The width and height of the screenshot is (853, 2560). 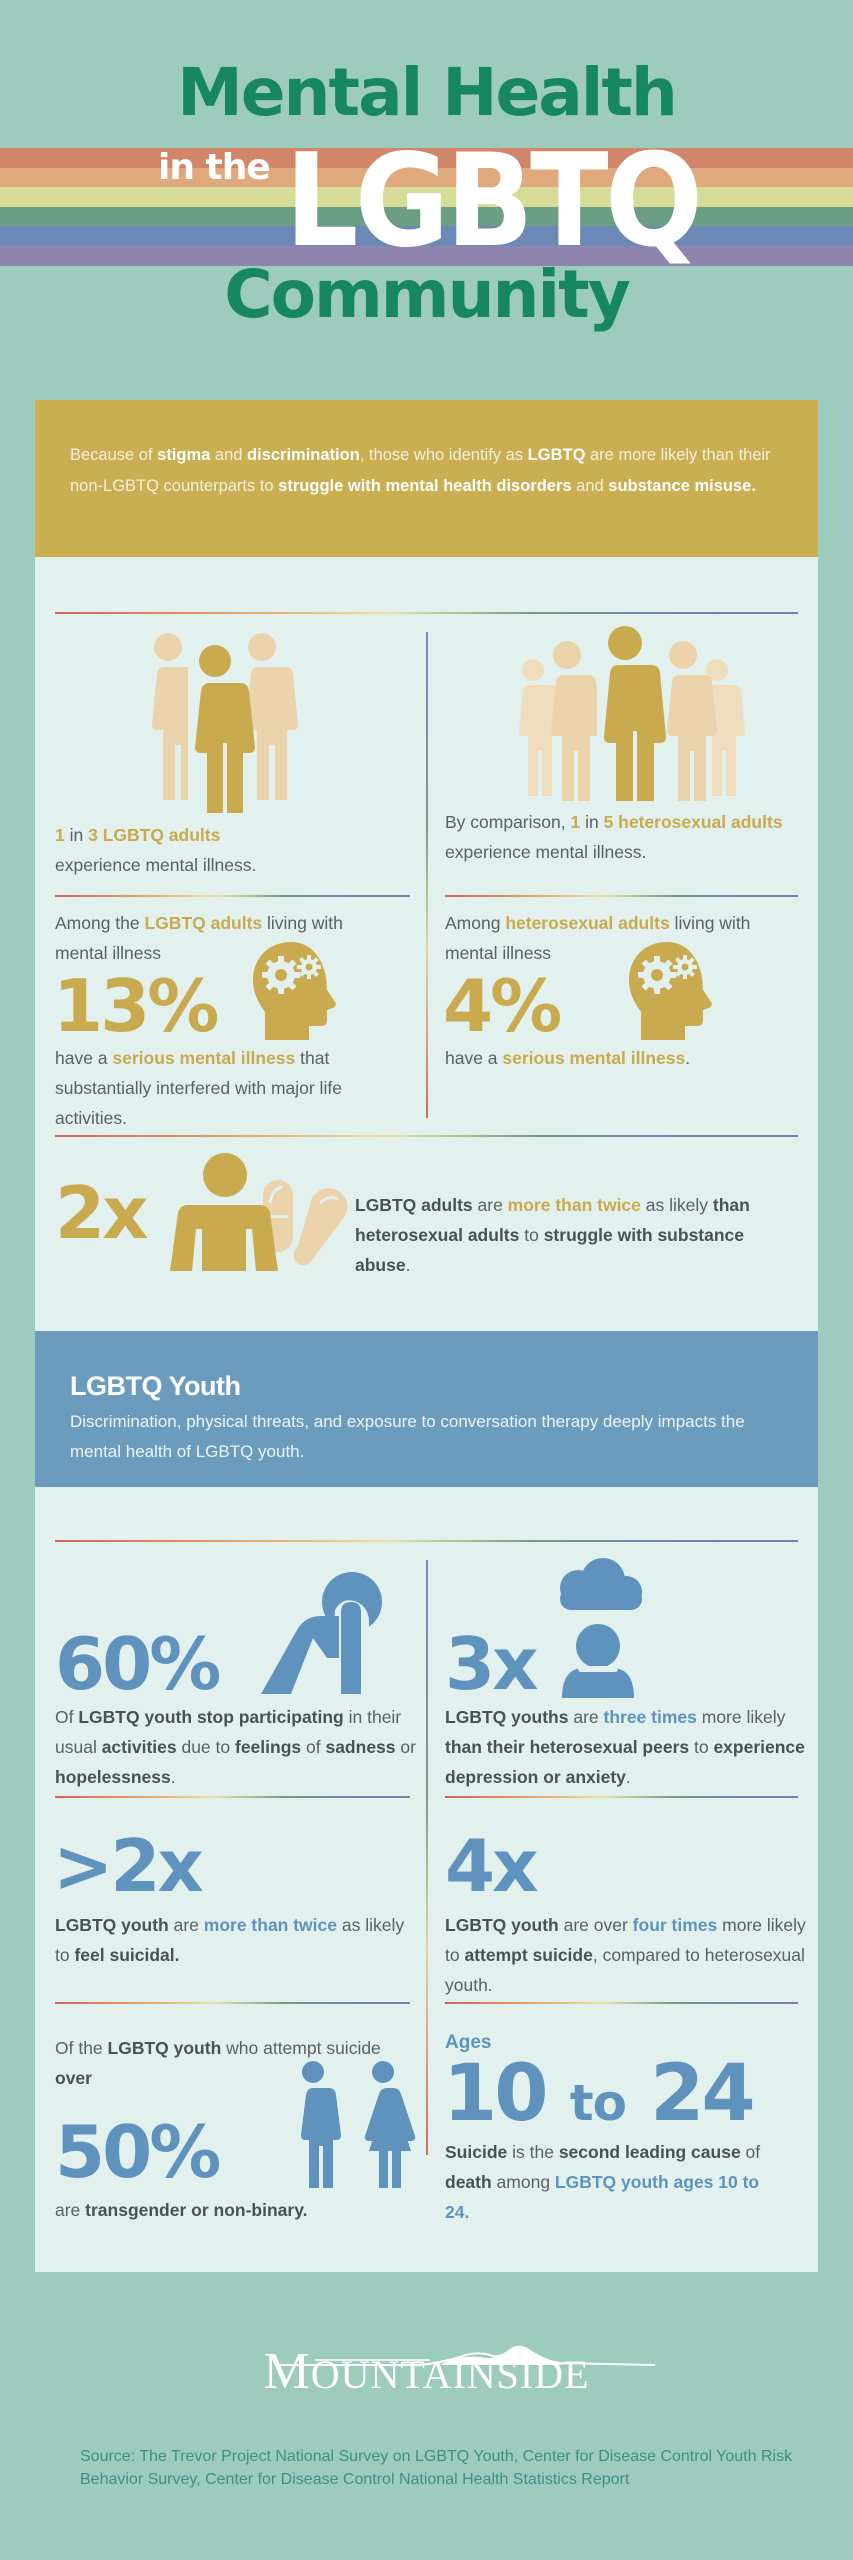 What do you see at coordinates (492, 1664) in the screenshot?
I see `stat-value-3x: 3x` at bounding box center [492, 1664].